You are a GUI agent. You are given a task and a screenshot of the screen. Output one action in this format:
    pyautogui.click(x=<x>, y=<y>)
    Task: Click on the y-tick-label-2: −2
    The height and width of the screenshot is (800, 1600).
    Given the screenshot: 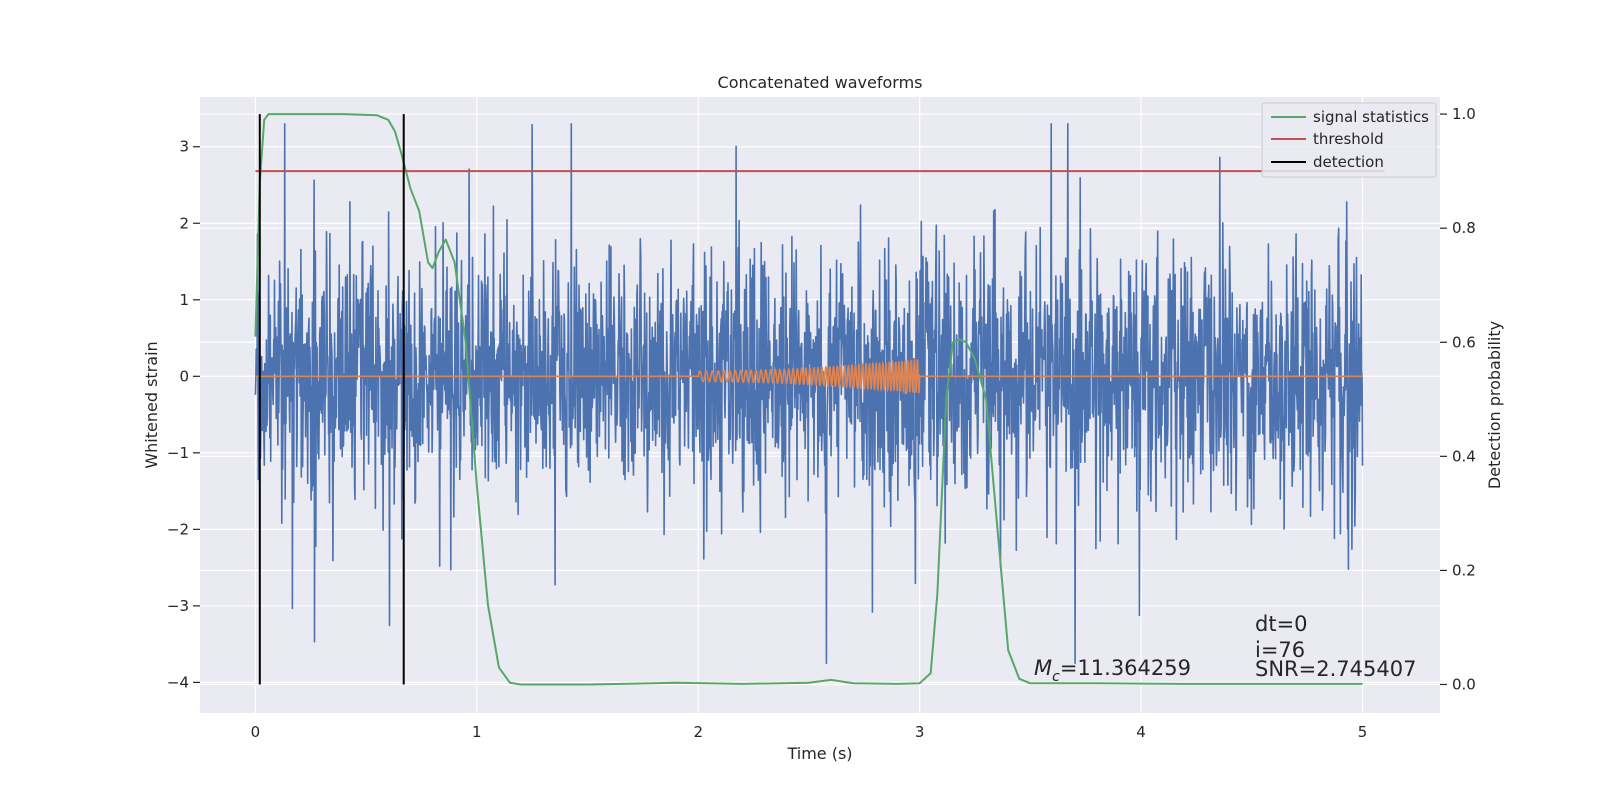 What is the action you would take?
    pyautogui.click(x=178, y=529)
    